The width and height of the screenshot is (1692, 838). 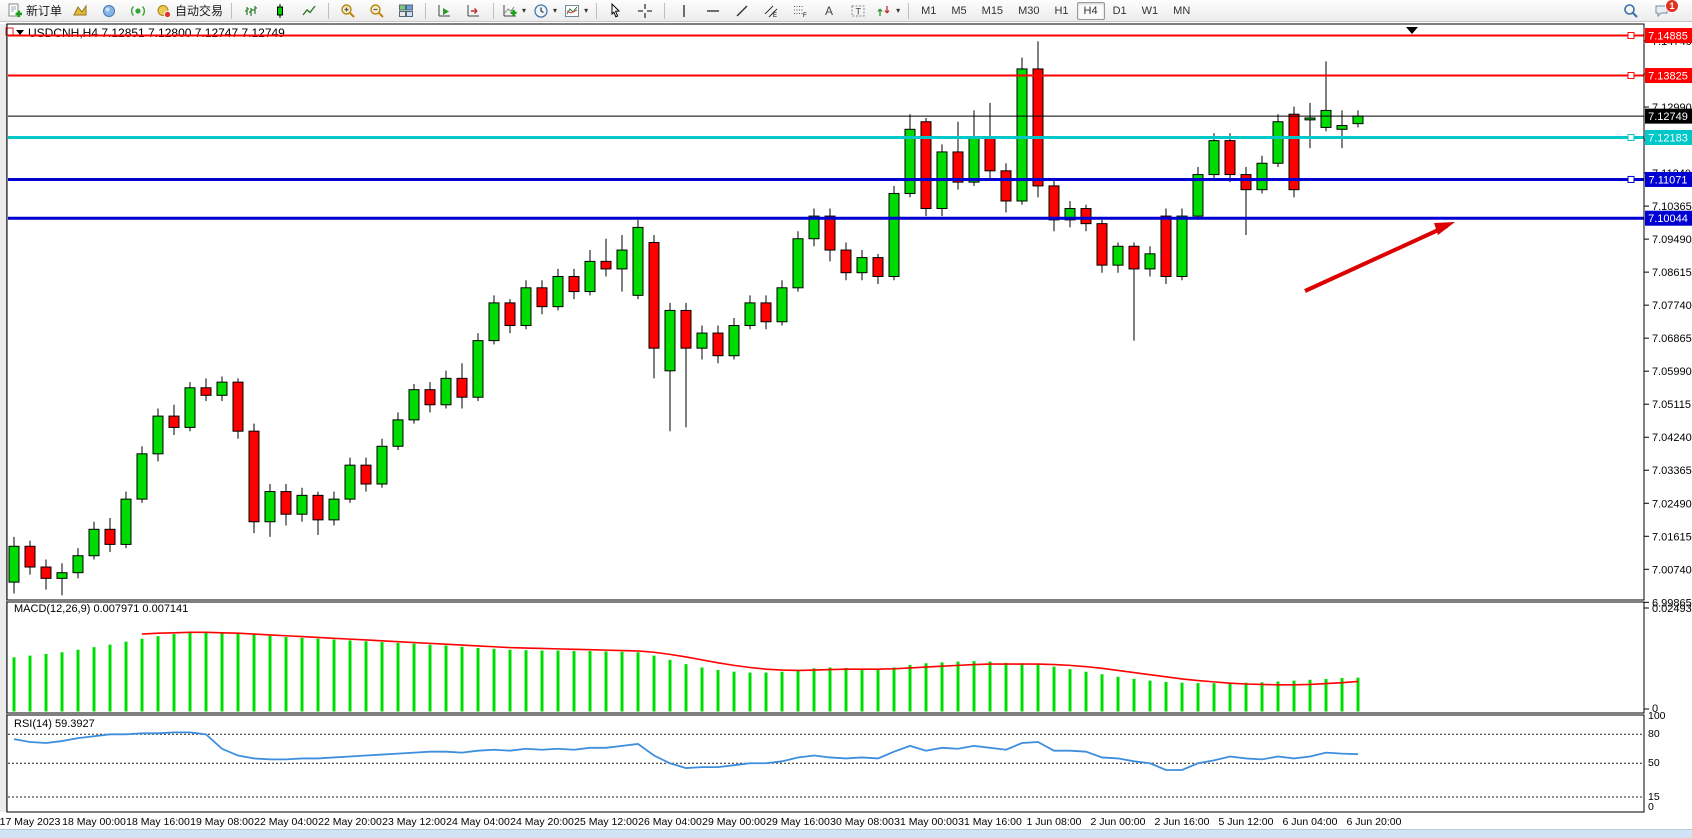 What do you see at coordinates (1182, 10) in the screenshot?
I see `timeframe-mn-button: MN` at bounding box center [1182, 10].